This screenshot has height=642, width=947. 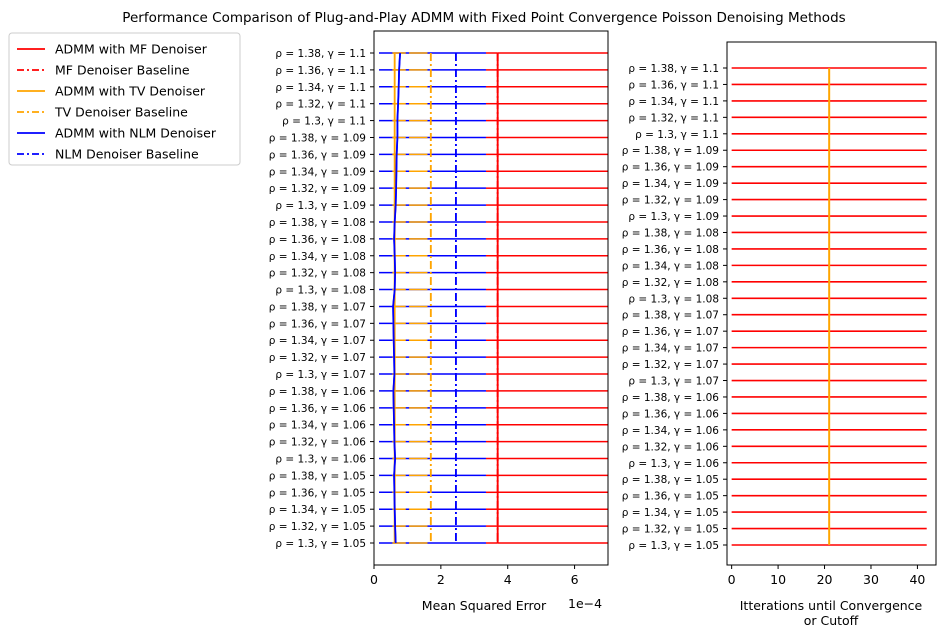 I want to click on mse-y-tick-label: ρ = 1.32, γ = 1.09, so click(x=317, y=189).